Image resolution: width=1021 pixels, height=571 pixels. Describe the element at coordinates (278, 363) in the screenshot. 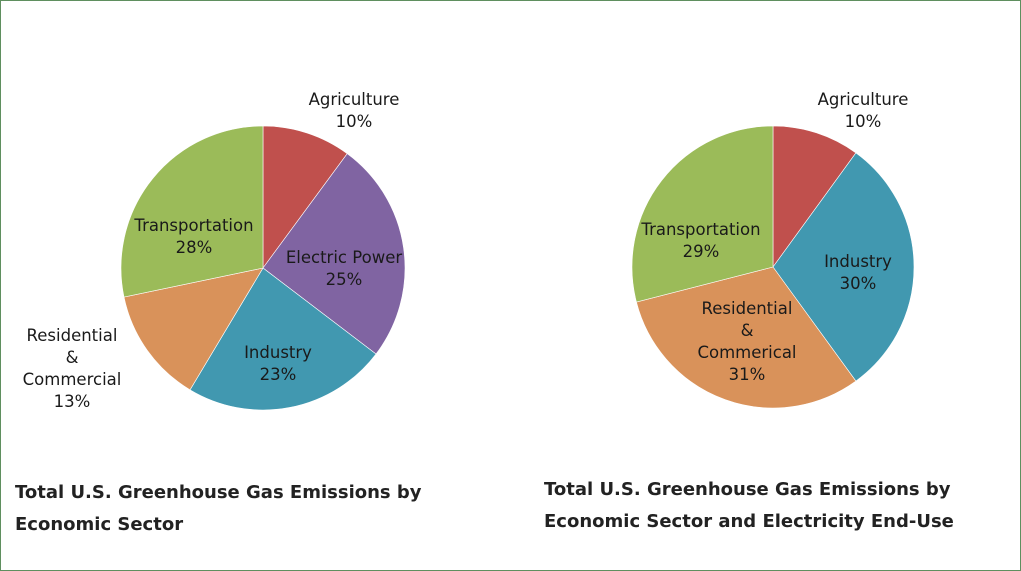

I see `slice-label-industry: Industry 23%` at that location.